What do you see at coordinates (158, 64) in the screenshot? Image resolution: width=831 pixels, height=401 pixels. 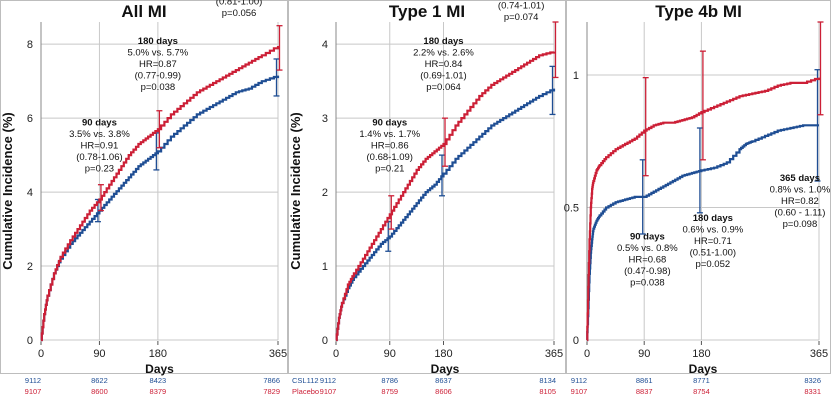 I see `annotation-text: HR=0.87` at bounding box center [158, 64].